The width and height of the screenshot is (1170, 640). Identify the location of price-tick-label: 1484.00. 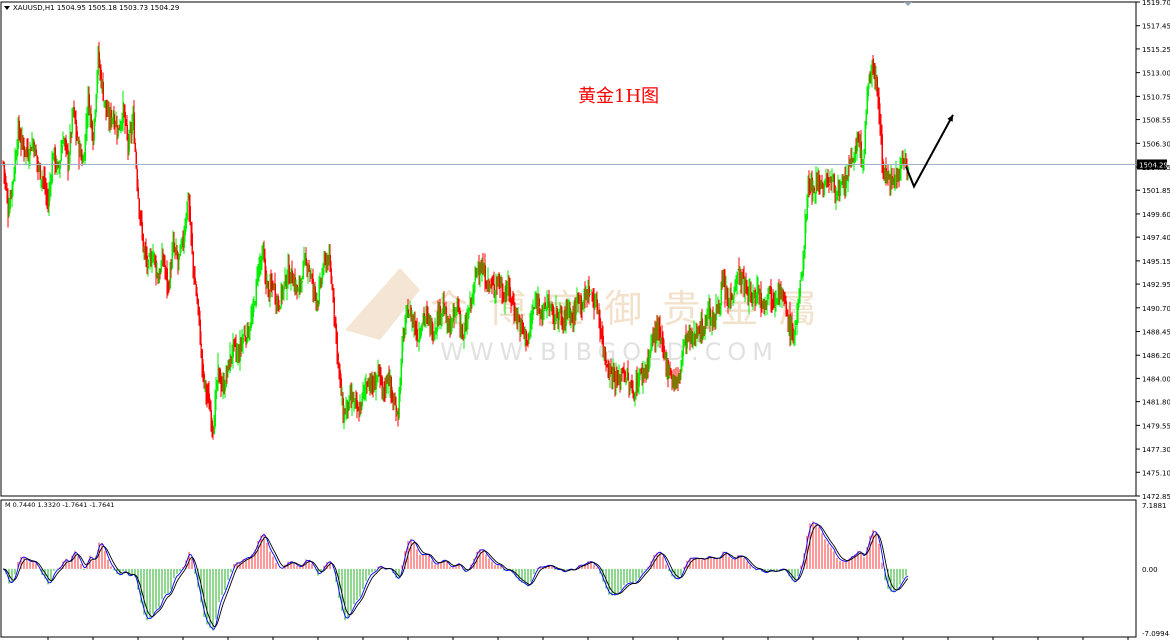
(1156, 379).